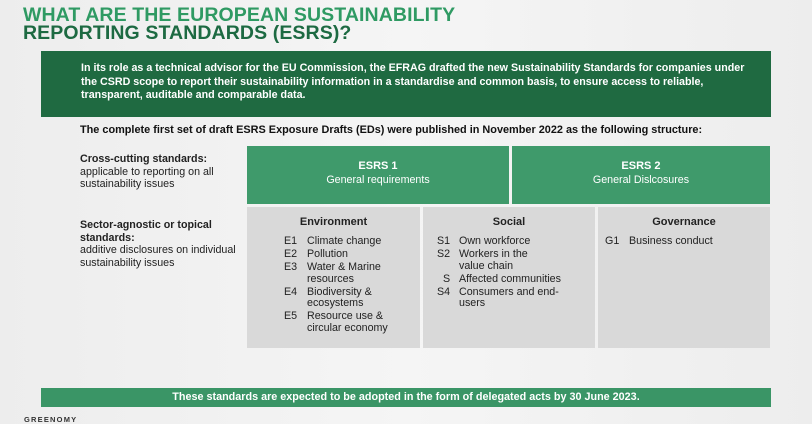 The width and height of the screenshot is (812, 424). I want to click on topic-item-code: S4, so click(444, 291).